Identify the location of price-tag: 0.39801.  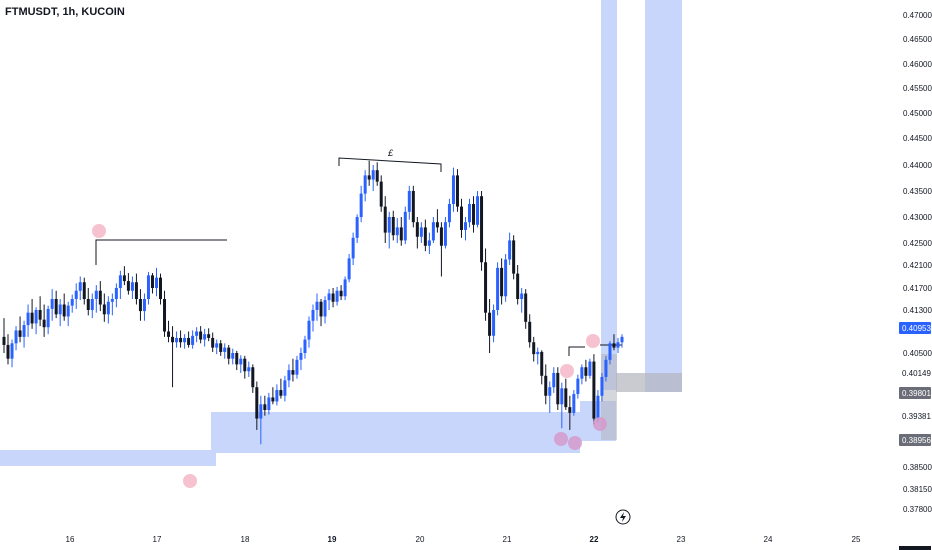
(915, 393).